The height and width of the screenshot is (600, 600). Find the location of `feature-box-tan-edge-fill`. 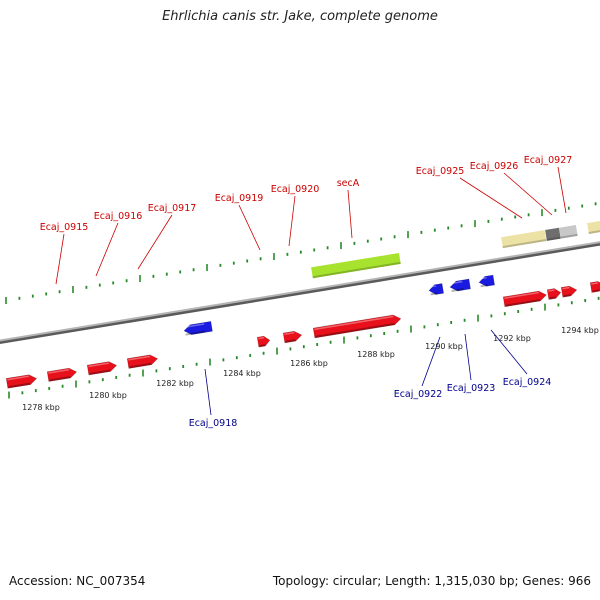

feature-box-tan-edge-fill is located at coordinates (593, 226).